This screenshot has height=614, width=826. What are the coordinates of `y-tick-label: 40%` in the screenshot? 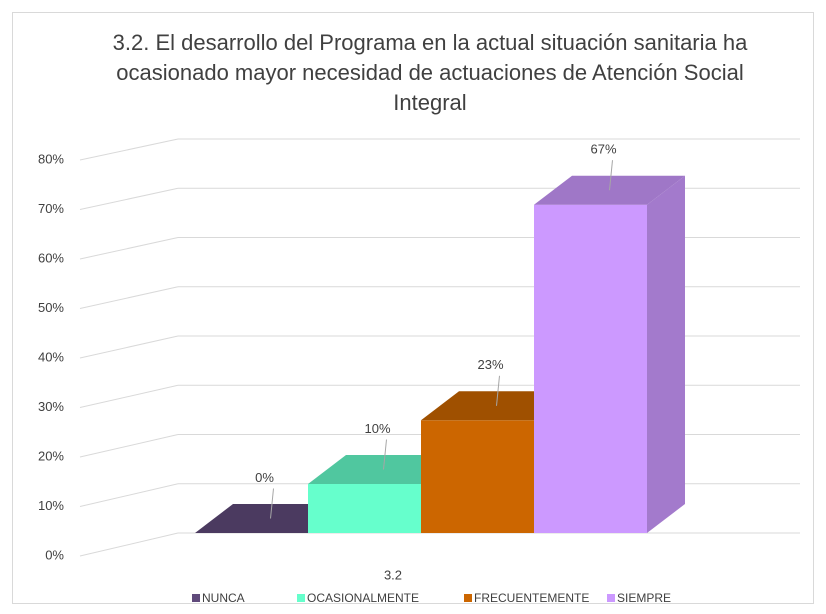 It's located at (51, 356).